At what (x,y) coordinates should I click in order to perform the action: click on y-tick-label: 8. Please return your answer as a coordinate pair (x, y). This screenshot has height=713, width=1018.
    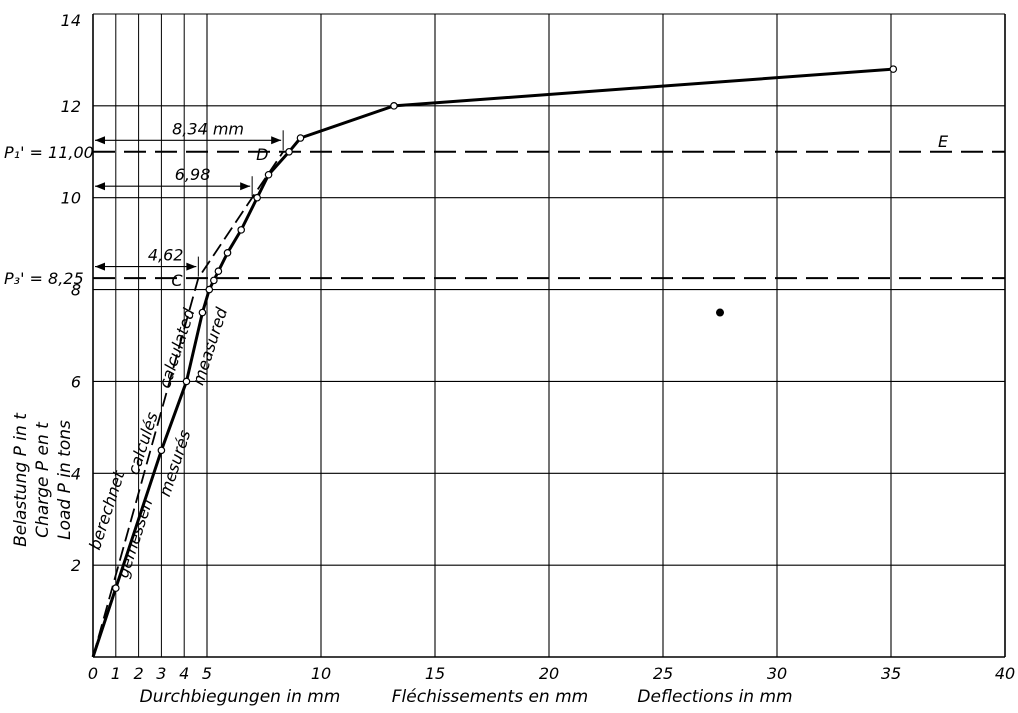
    Looking at the image, I should click on (76, 290).